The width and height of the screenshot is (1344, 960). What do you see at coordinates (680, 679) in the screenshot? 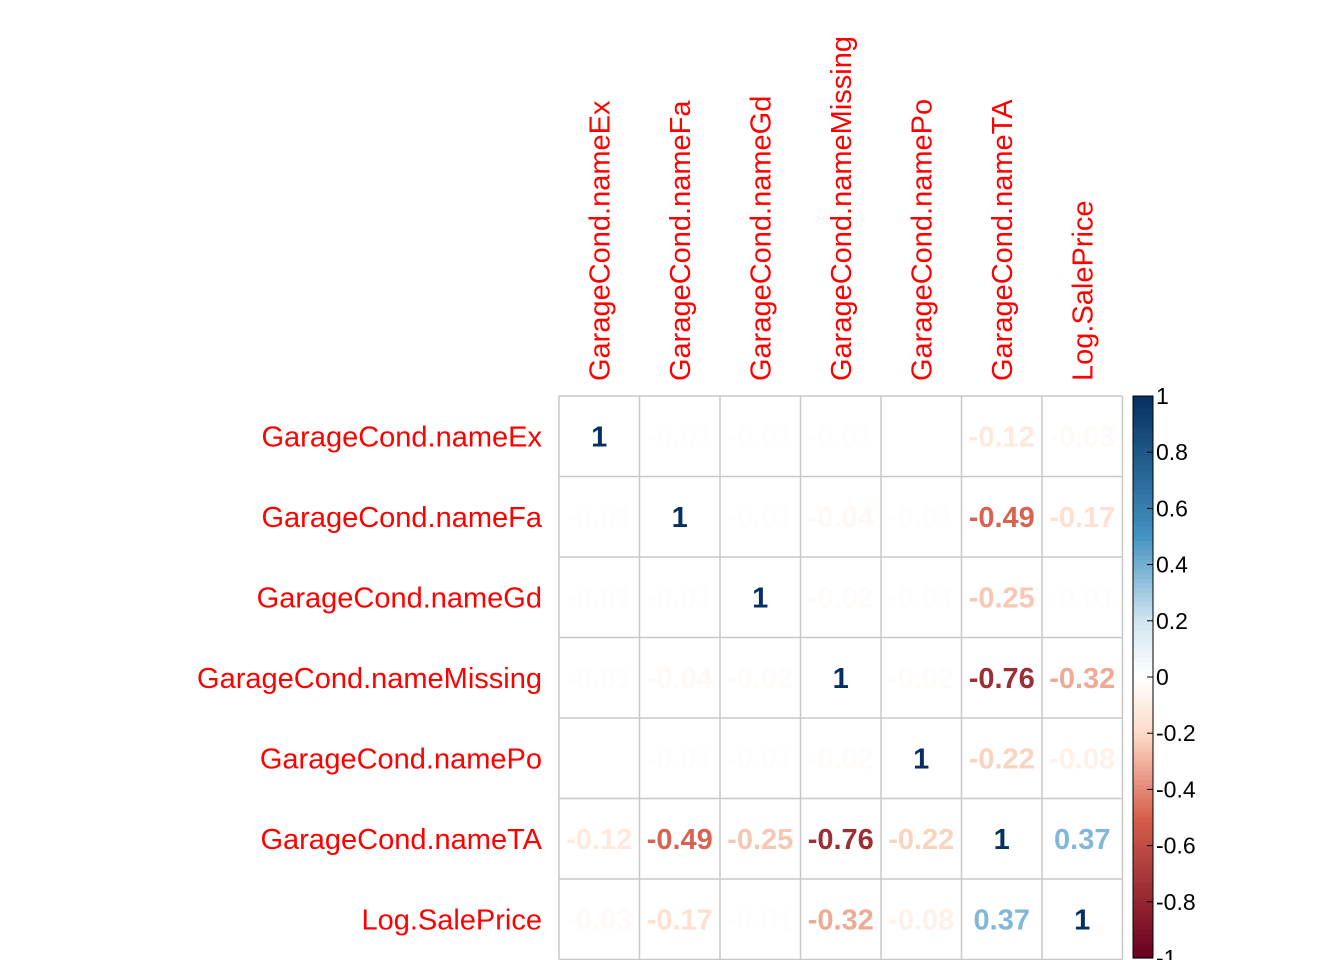
I see `cell-value-3-1: -0.04` at bounding box center [680, 679].